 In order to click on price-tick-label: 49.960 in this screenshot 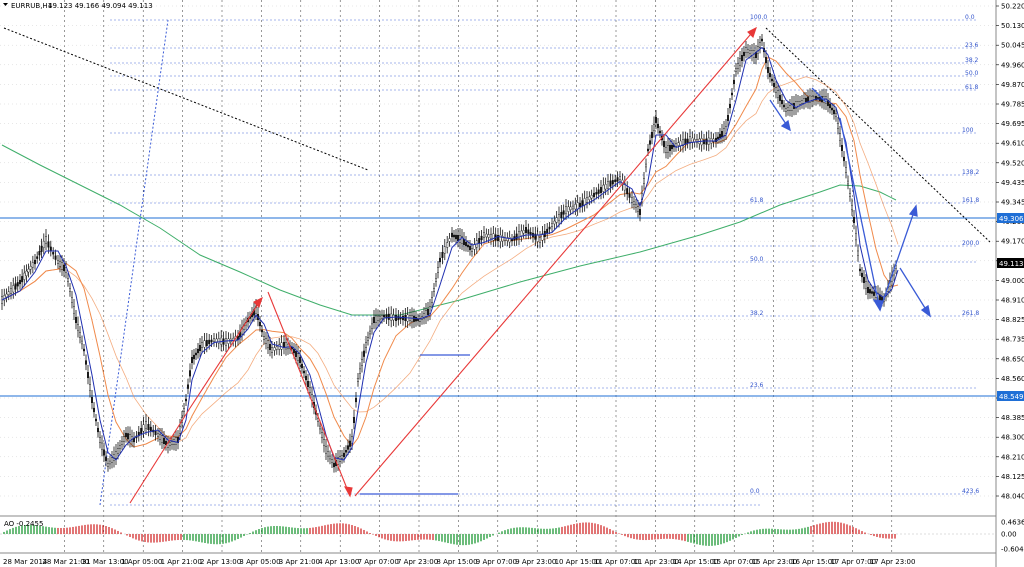, I will do `click(1012, 65)`.